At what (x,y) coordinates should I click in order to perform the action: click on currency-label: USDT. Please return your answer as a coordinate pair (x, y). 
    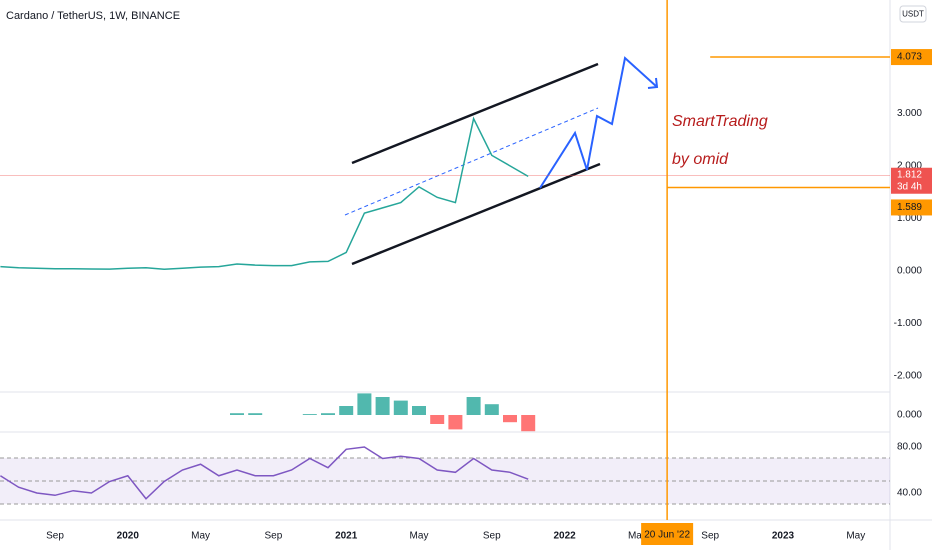
    Looking at the image, I should click on (913, 14).